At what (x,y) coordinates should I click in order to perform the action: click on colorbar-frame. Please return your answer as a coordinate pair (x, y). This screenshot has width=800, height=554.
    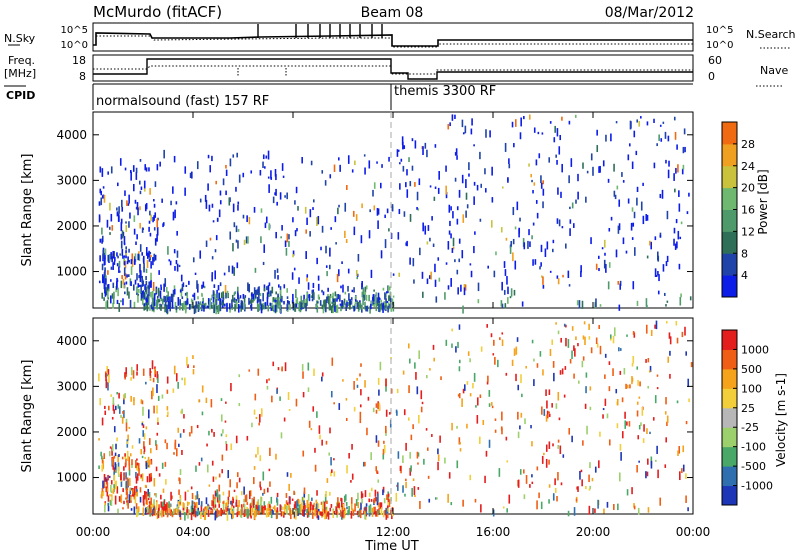
    Looking at the image, I should click on (729, 417).